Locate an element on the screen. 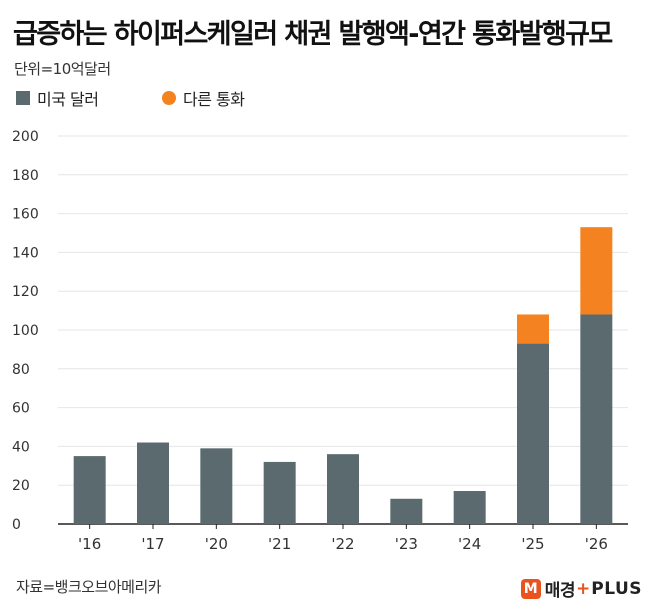  legend-item-other: 다른 통화 is located at coordinates (203, 98).